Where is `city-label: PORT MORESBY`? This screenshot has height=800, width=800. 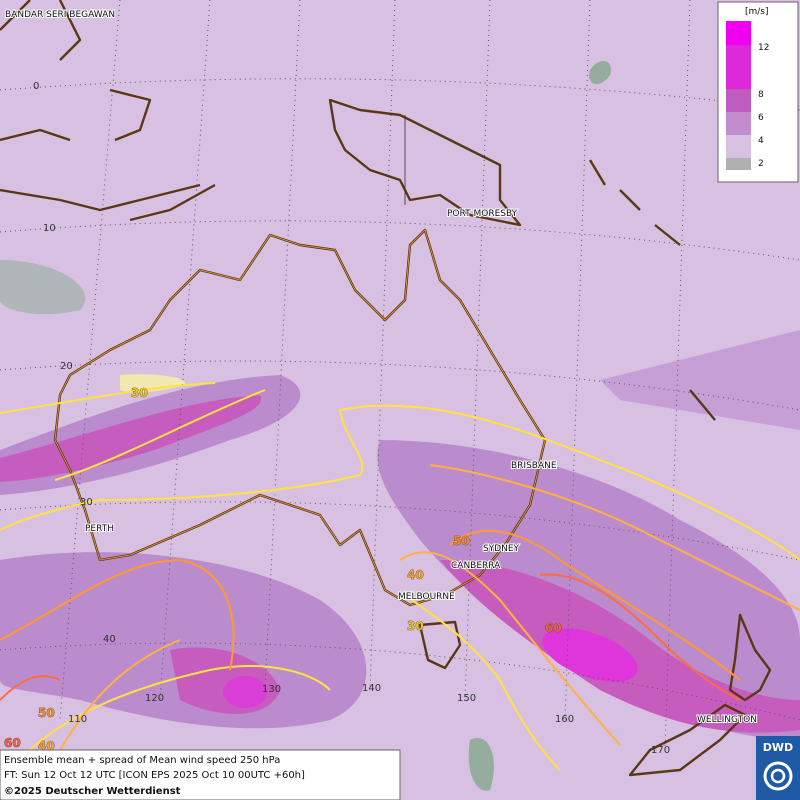 city-label: PORT MORESBY is located at coordinates (482, 214).